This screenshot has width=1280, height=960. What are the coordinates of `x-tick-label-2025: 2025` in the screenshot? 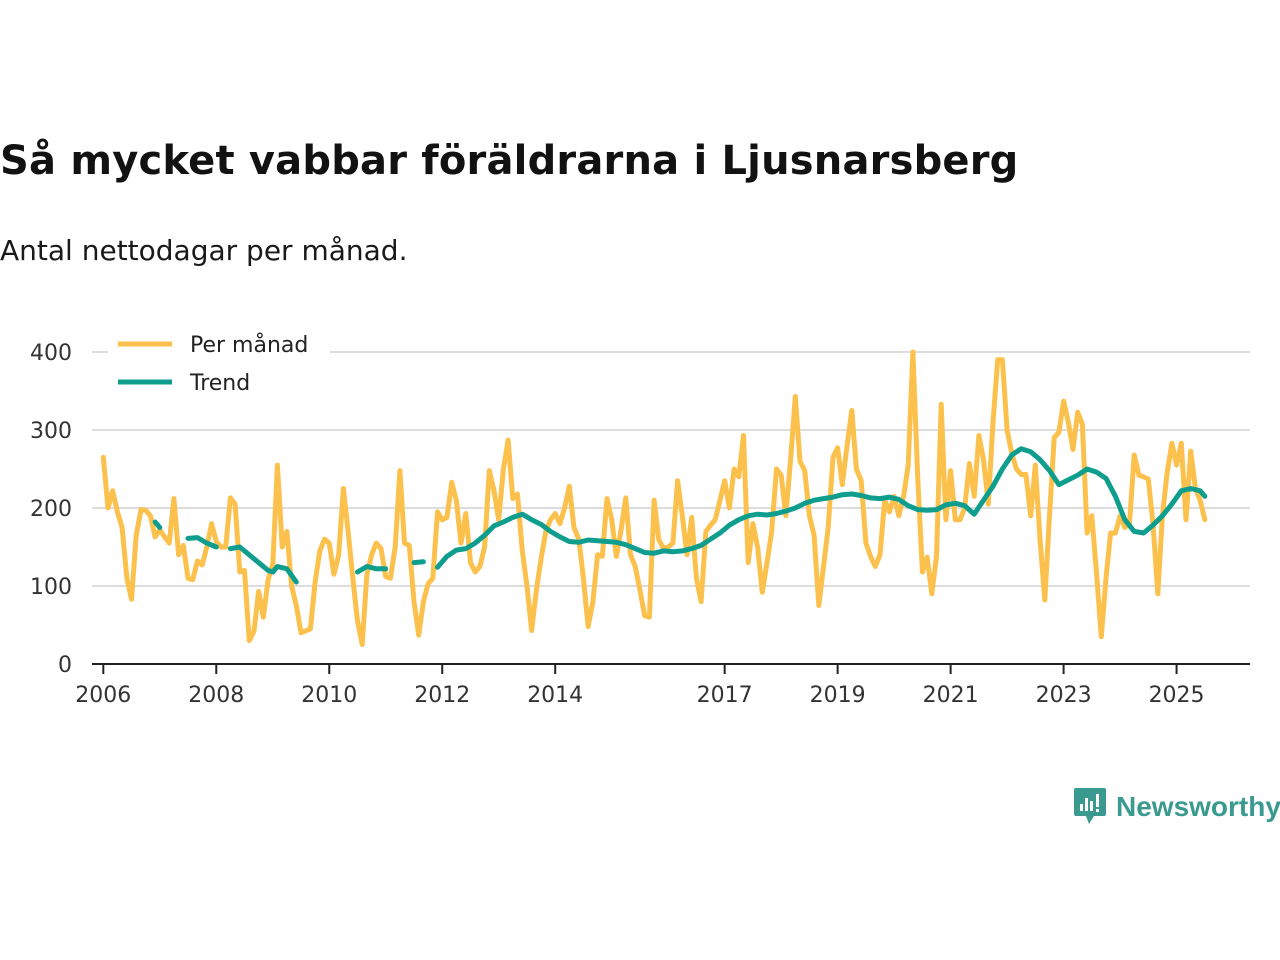 It's located at (1177, 695).